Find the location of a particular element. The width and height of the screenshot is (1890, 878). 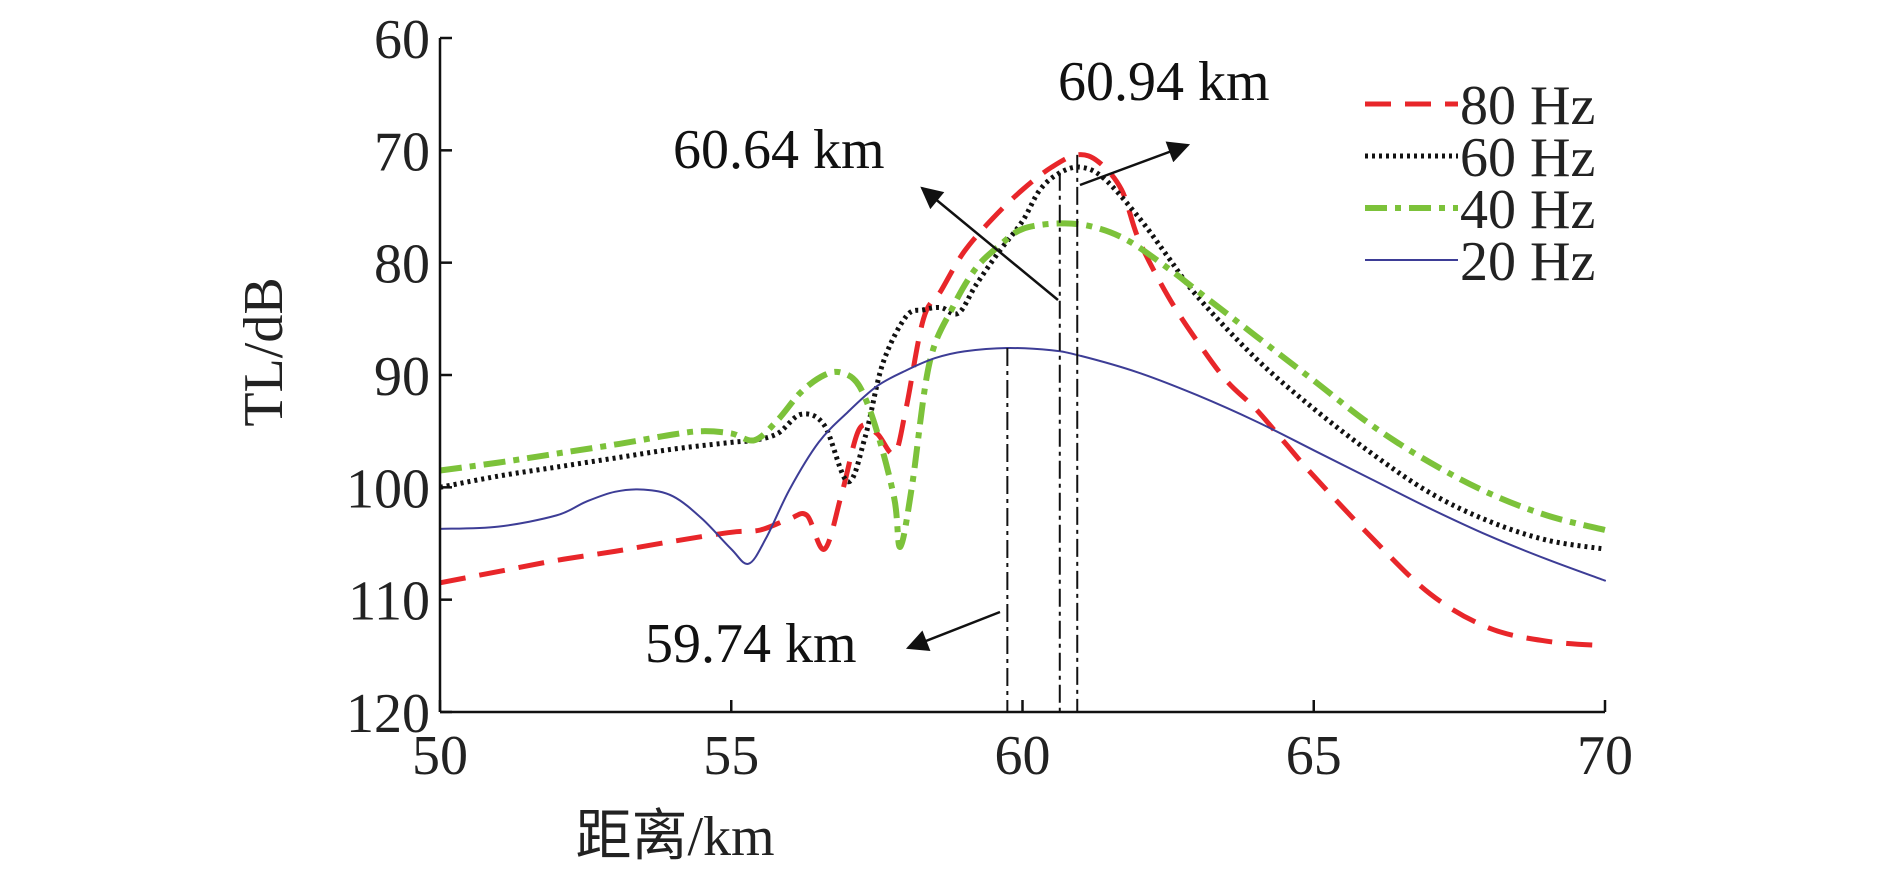

y-tick-label: 70 is located at coordinates (402, 152).